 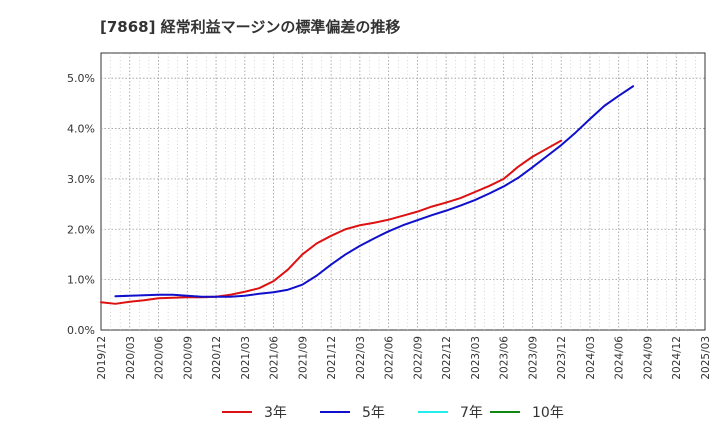 What do you see at coordinates (160, 358) in the screenshot?
I see `x-tick-label: 2020/06` at bounding box center [160, 358].